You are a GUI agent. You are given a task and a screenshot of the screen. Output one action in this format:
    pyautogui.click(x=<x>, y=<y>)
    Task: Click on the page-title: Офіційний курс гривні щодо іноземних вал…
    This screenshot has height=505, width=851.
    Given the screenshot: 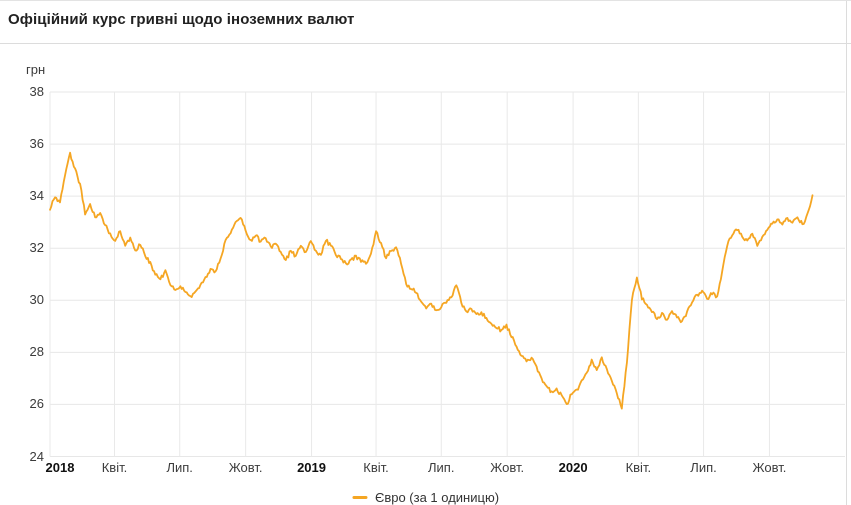 What is the action you would take?
    pyautogui.click(x=181, y=19)
    